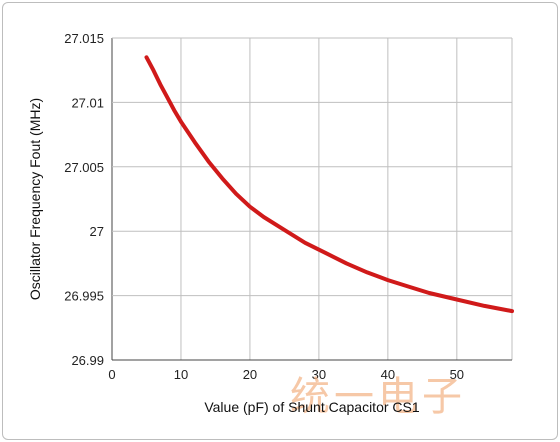 The width and height of the screenshot is (560, 442). Describe the element at coordinates (84, 296) in the screenshot. I see `y-tick-label: 26.995` at that location.